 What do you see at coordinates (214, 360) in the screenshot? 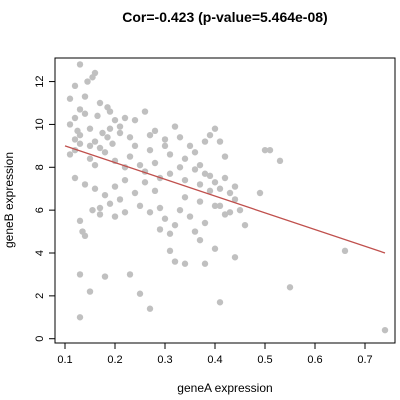
I see `x-tick-label: 0.4` at bounding box center [214, 360].